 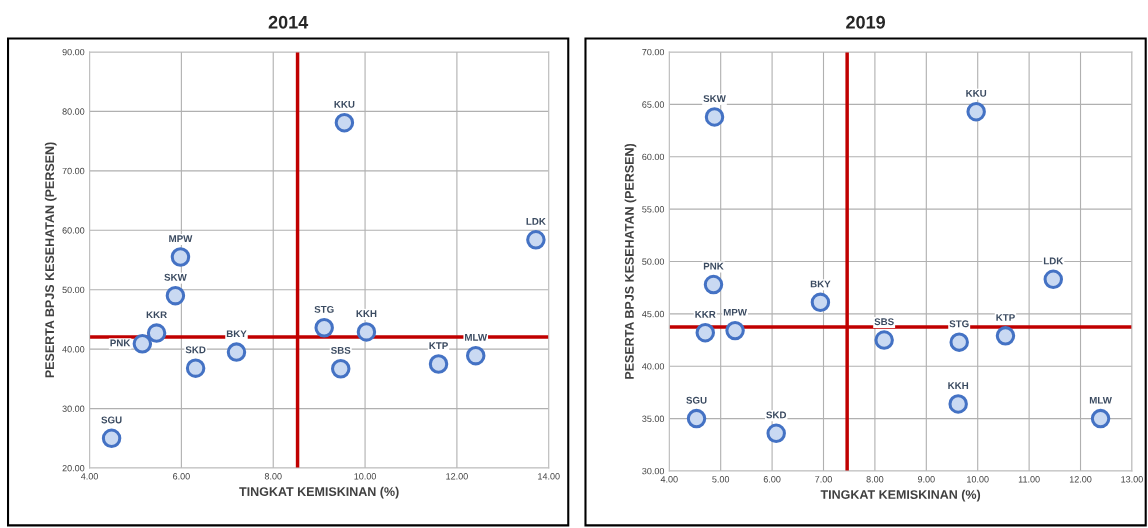 What do you see at coordinates (653, 209) in the screenshot?
I see `y-tick-label: 55.00` at bounding box center [653, 209].